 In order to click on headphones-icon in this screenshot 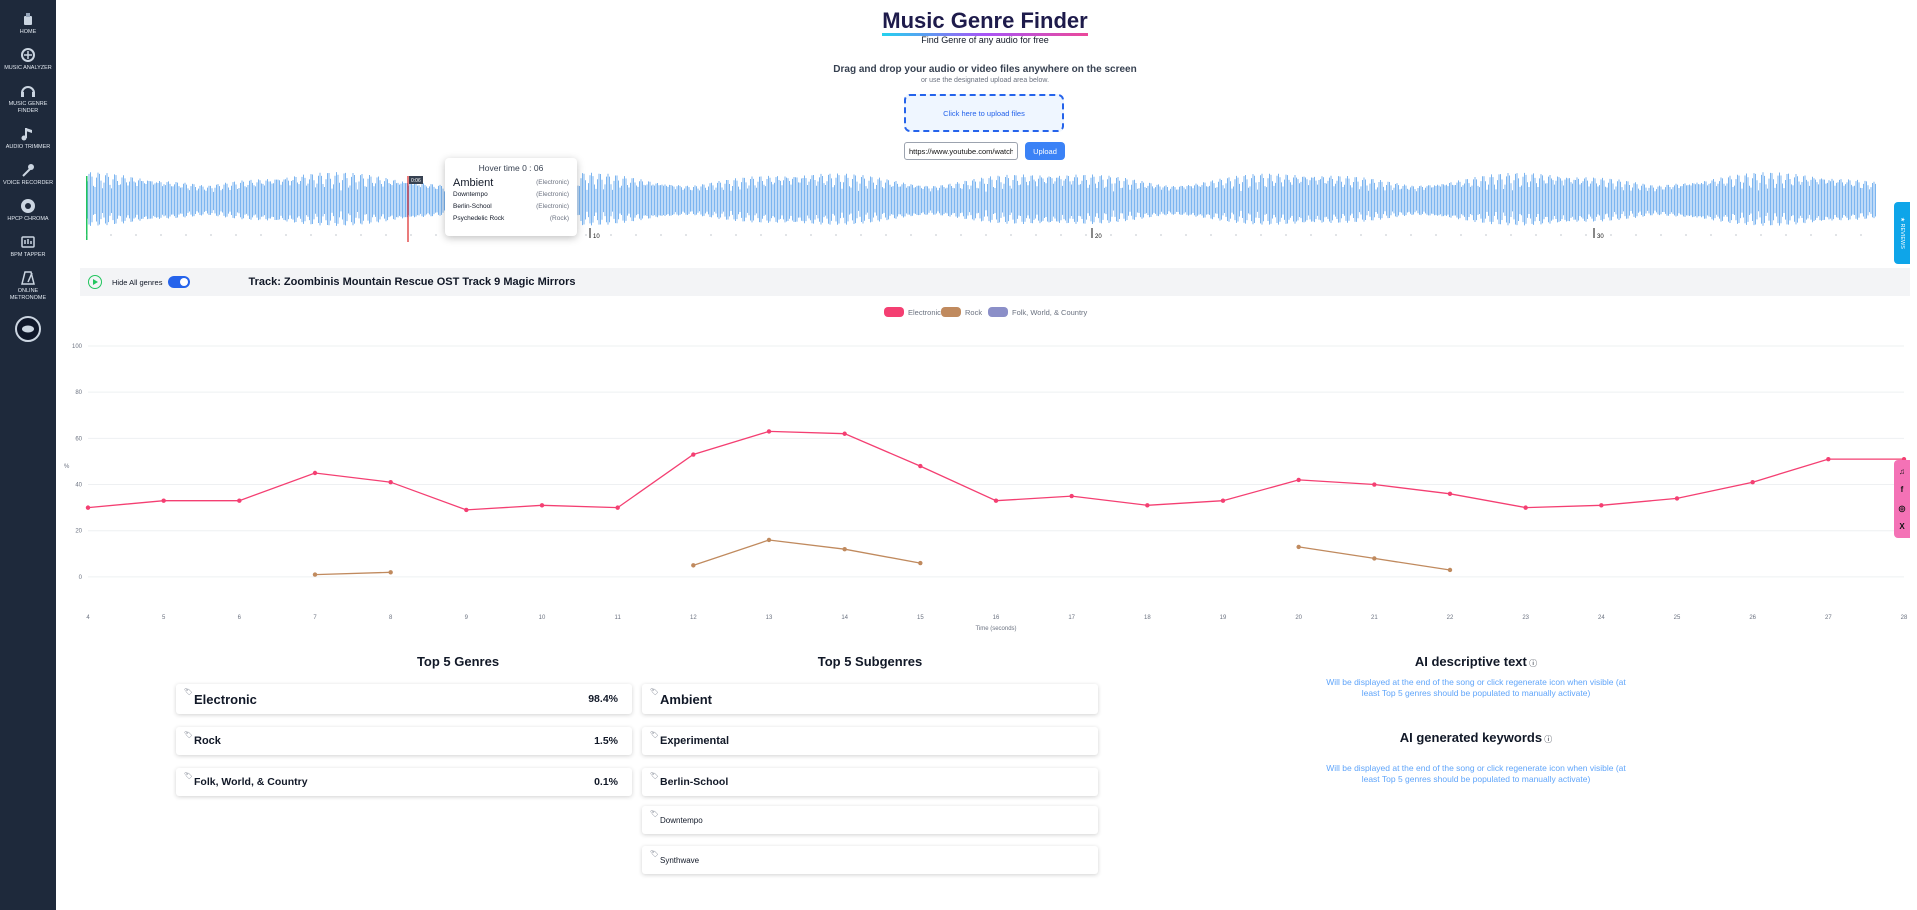, I will do `click(28, 91)`.